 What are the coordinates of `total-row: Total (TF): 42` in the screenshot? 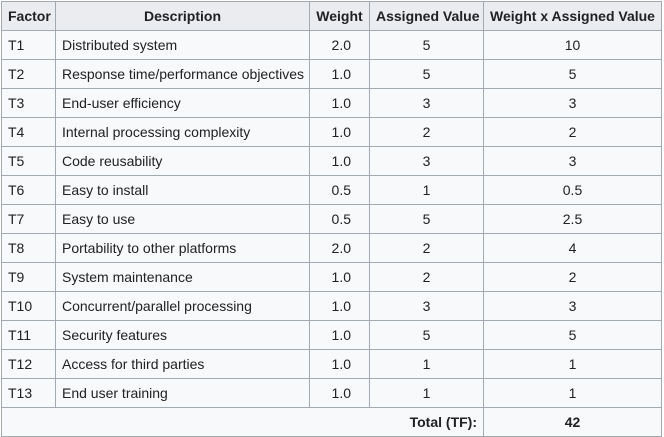 It's located at (331, 422).